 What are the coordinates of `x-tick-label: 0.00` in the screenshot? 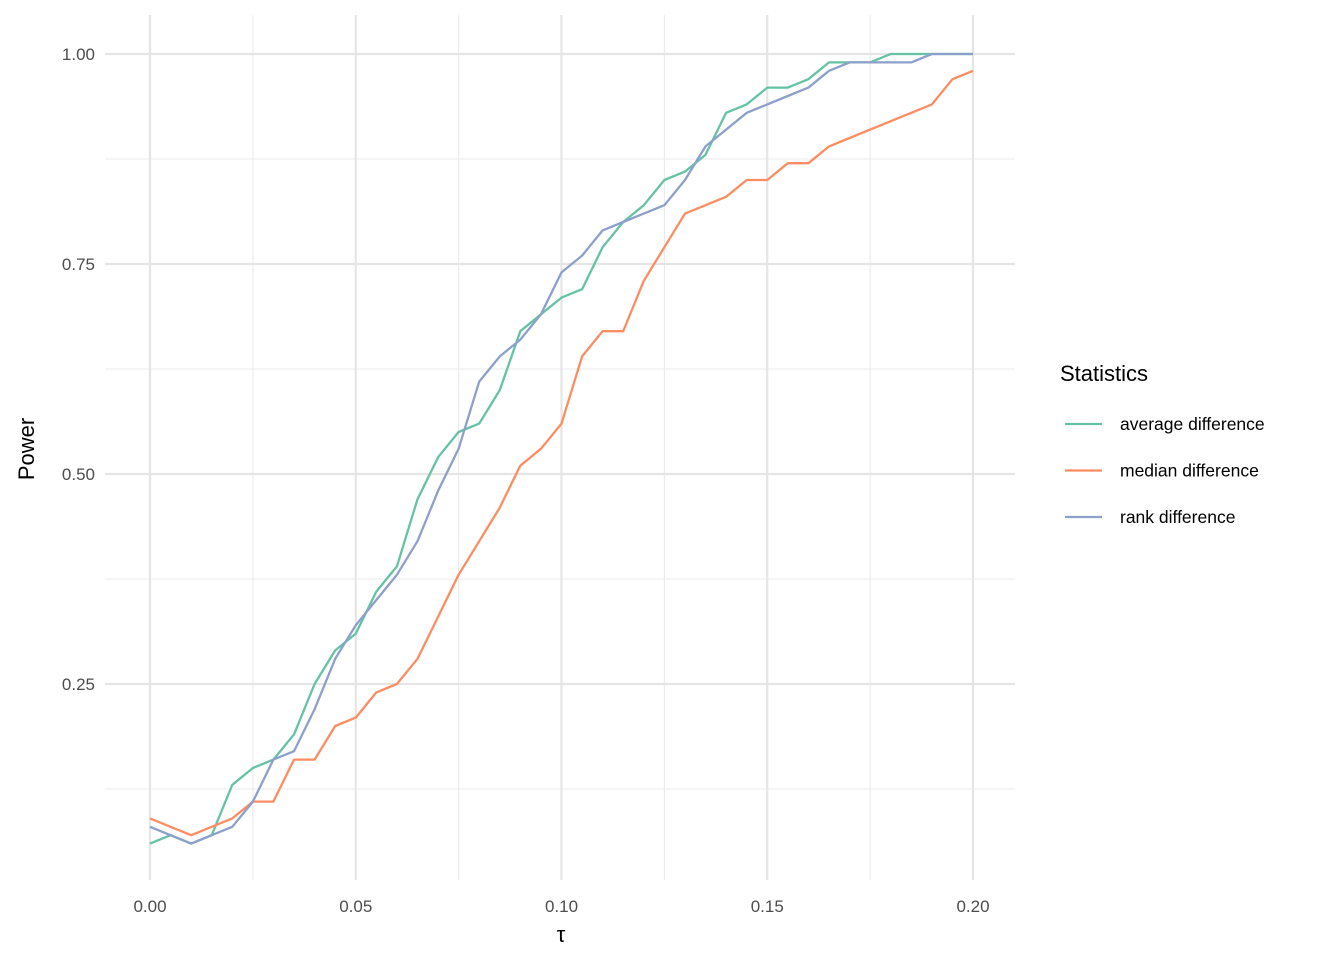 It's located at (149, 906).